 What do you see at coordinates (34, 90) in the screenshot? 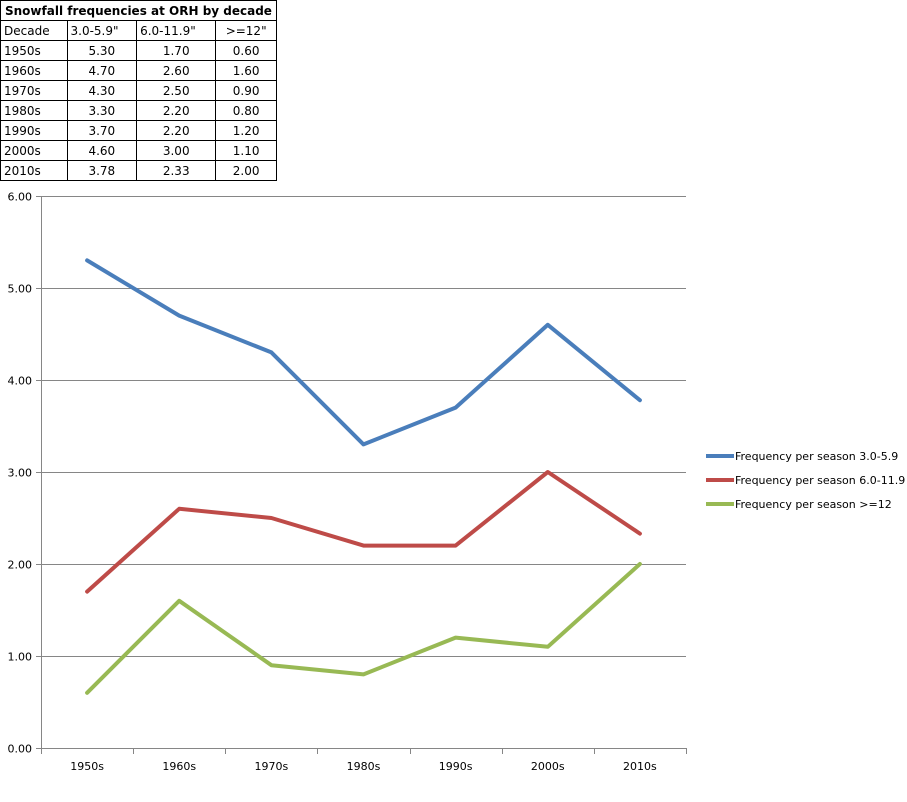
I see `decade-cell: 1970s` at bounding box center [34, 90].